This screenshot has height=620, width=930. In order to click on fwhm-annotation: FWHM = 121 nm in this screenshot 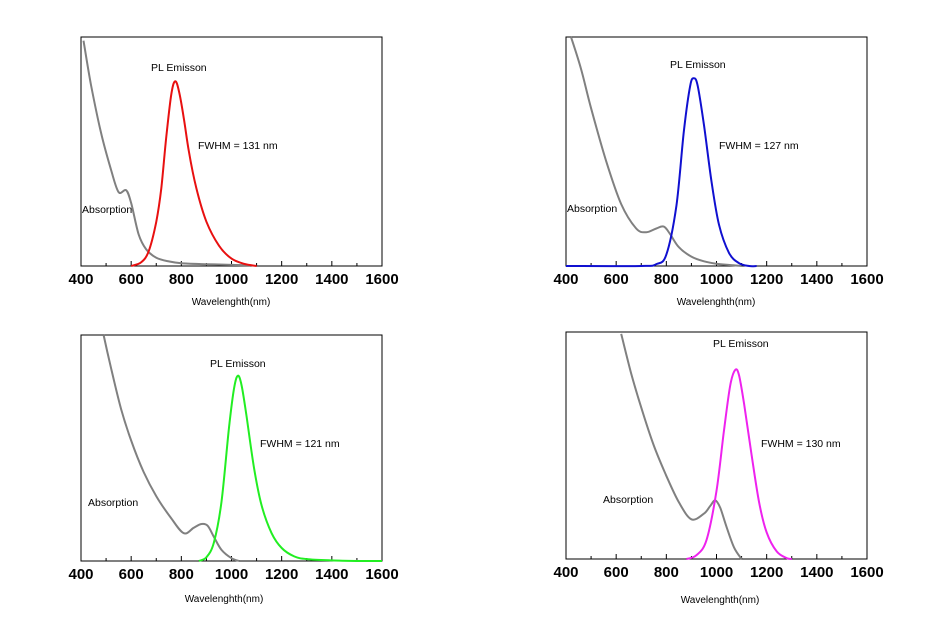, I will do `click(300, 444)`.